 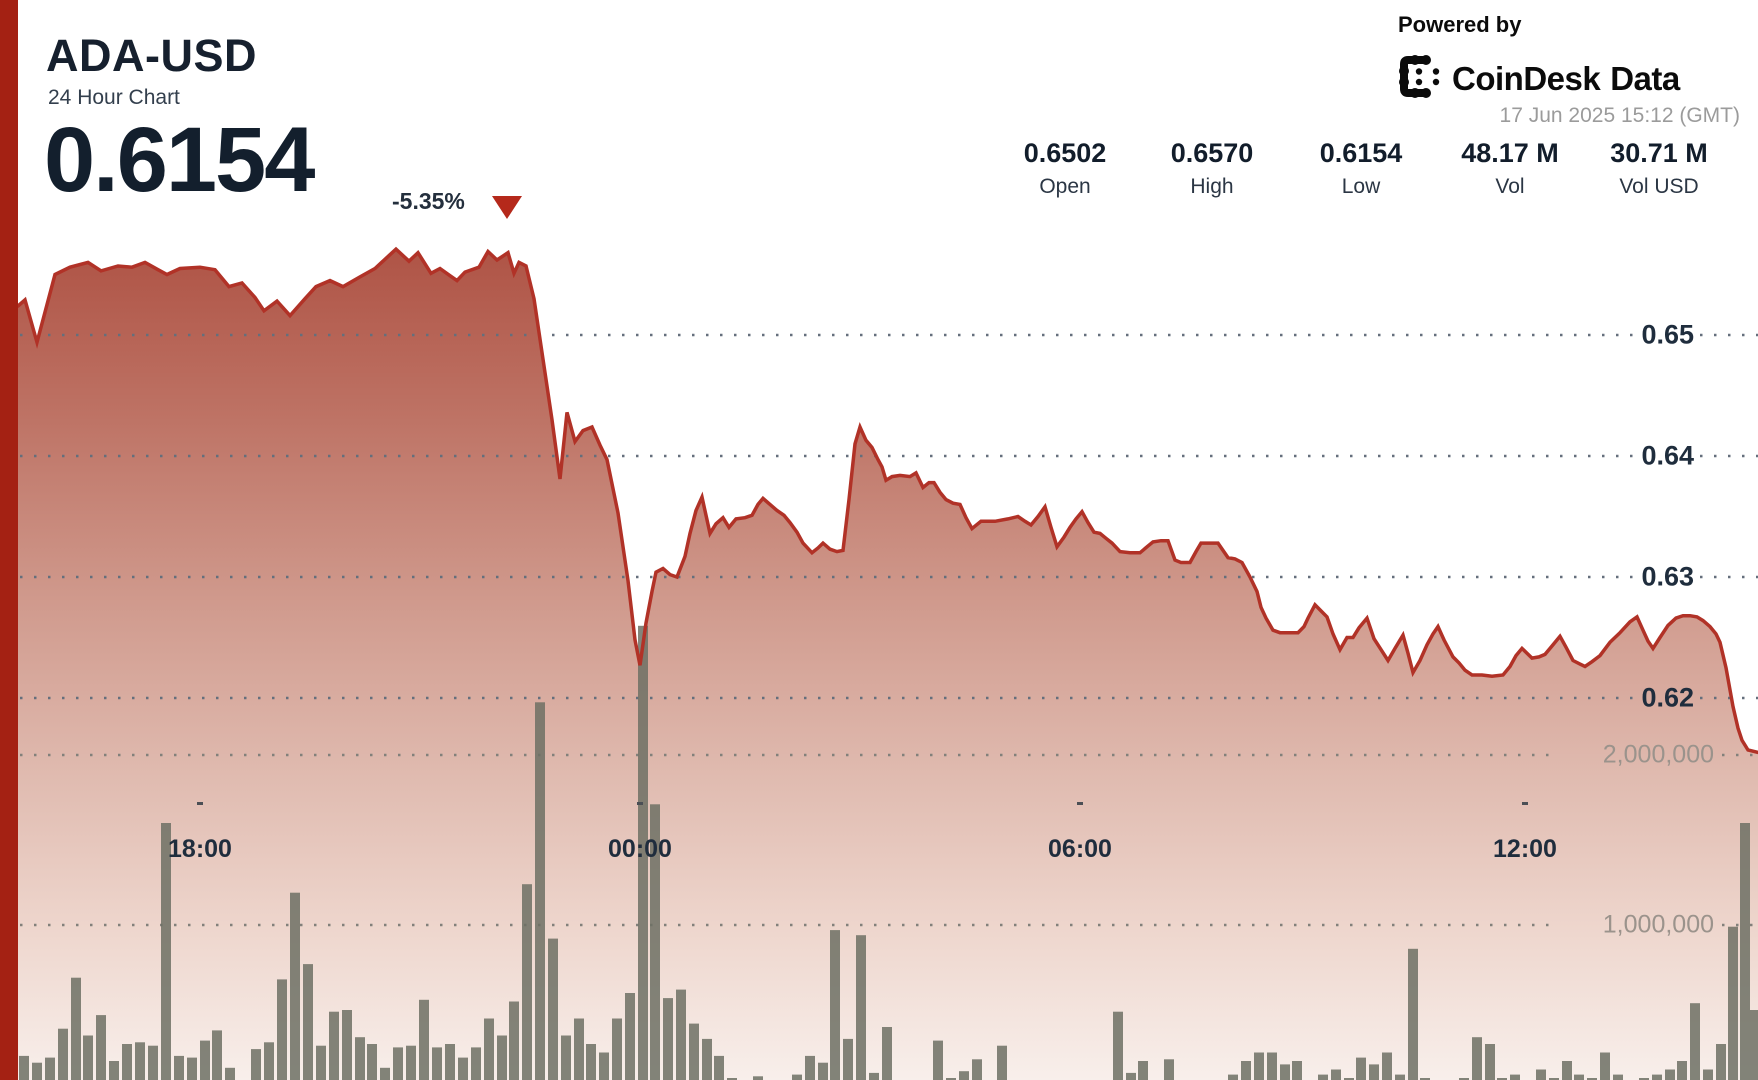 I want to click on stat-low-label: Low, so click(x=1361, y=186).